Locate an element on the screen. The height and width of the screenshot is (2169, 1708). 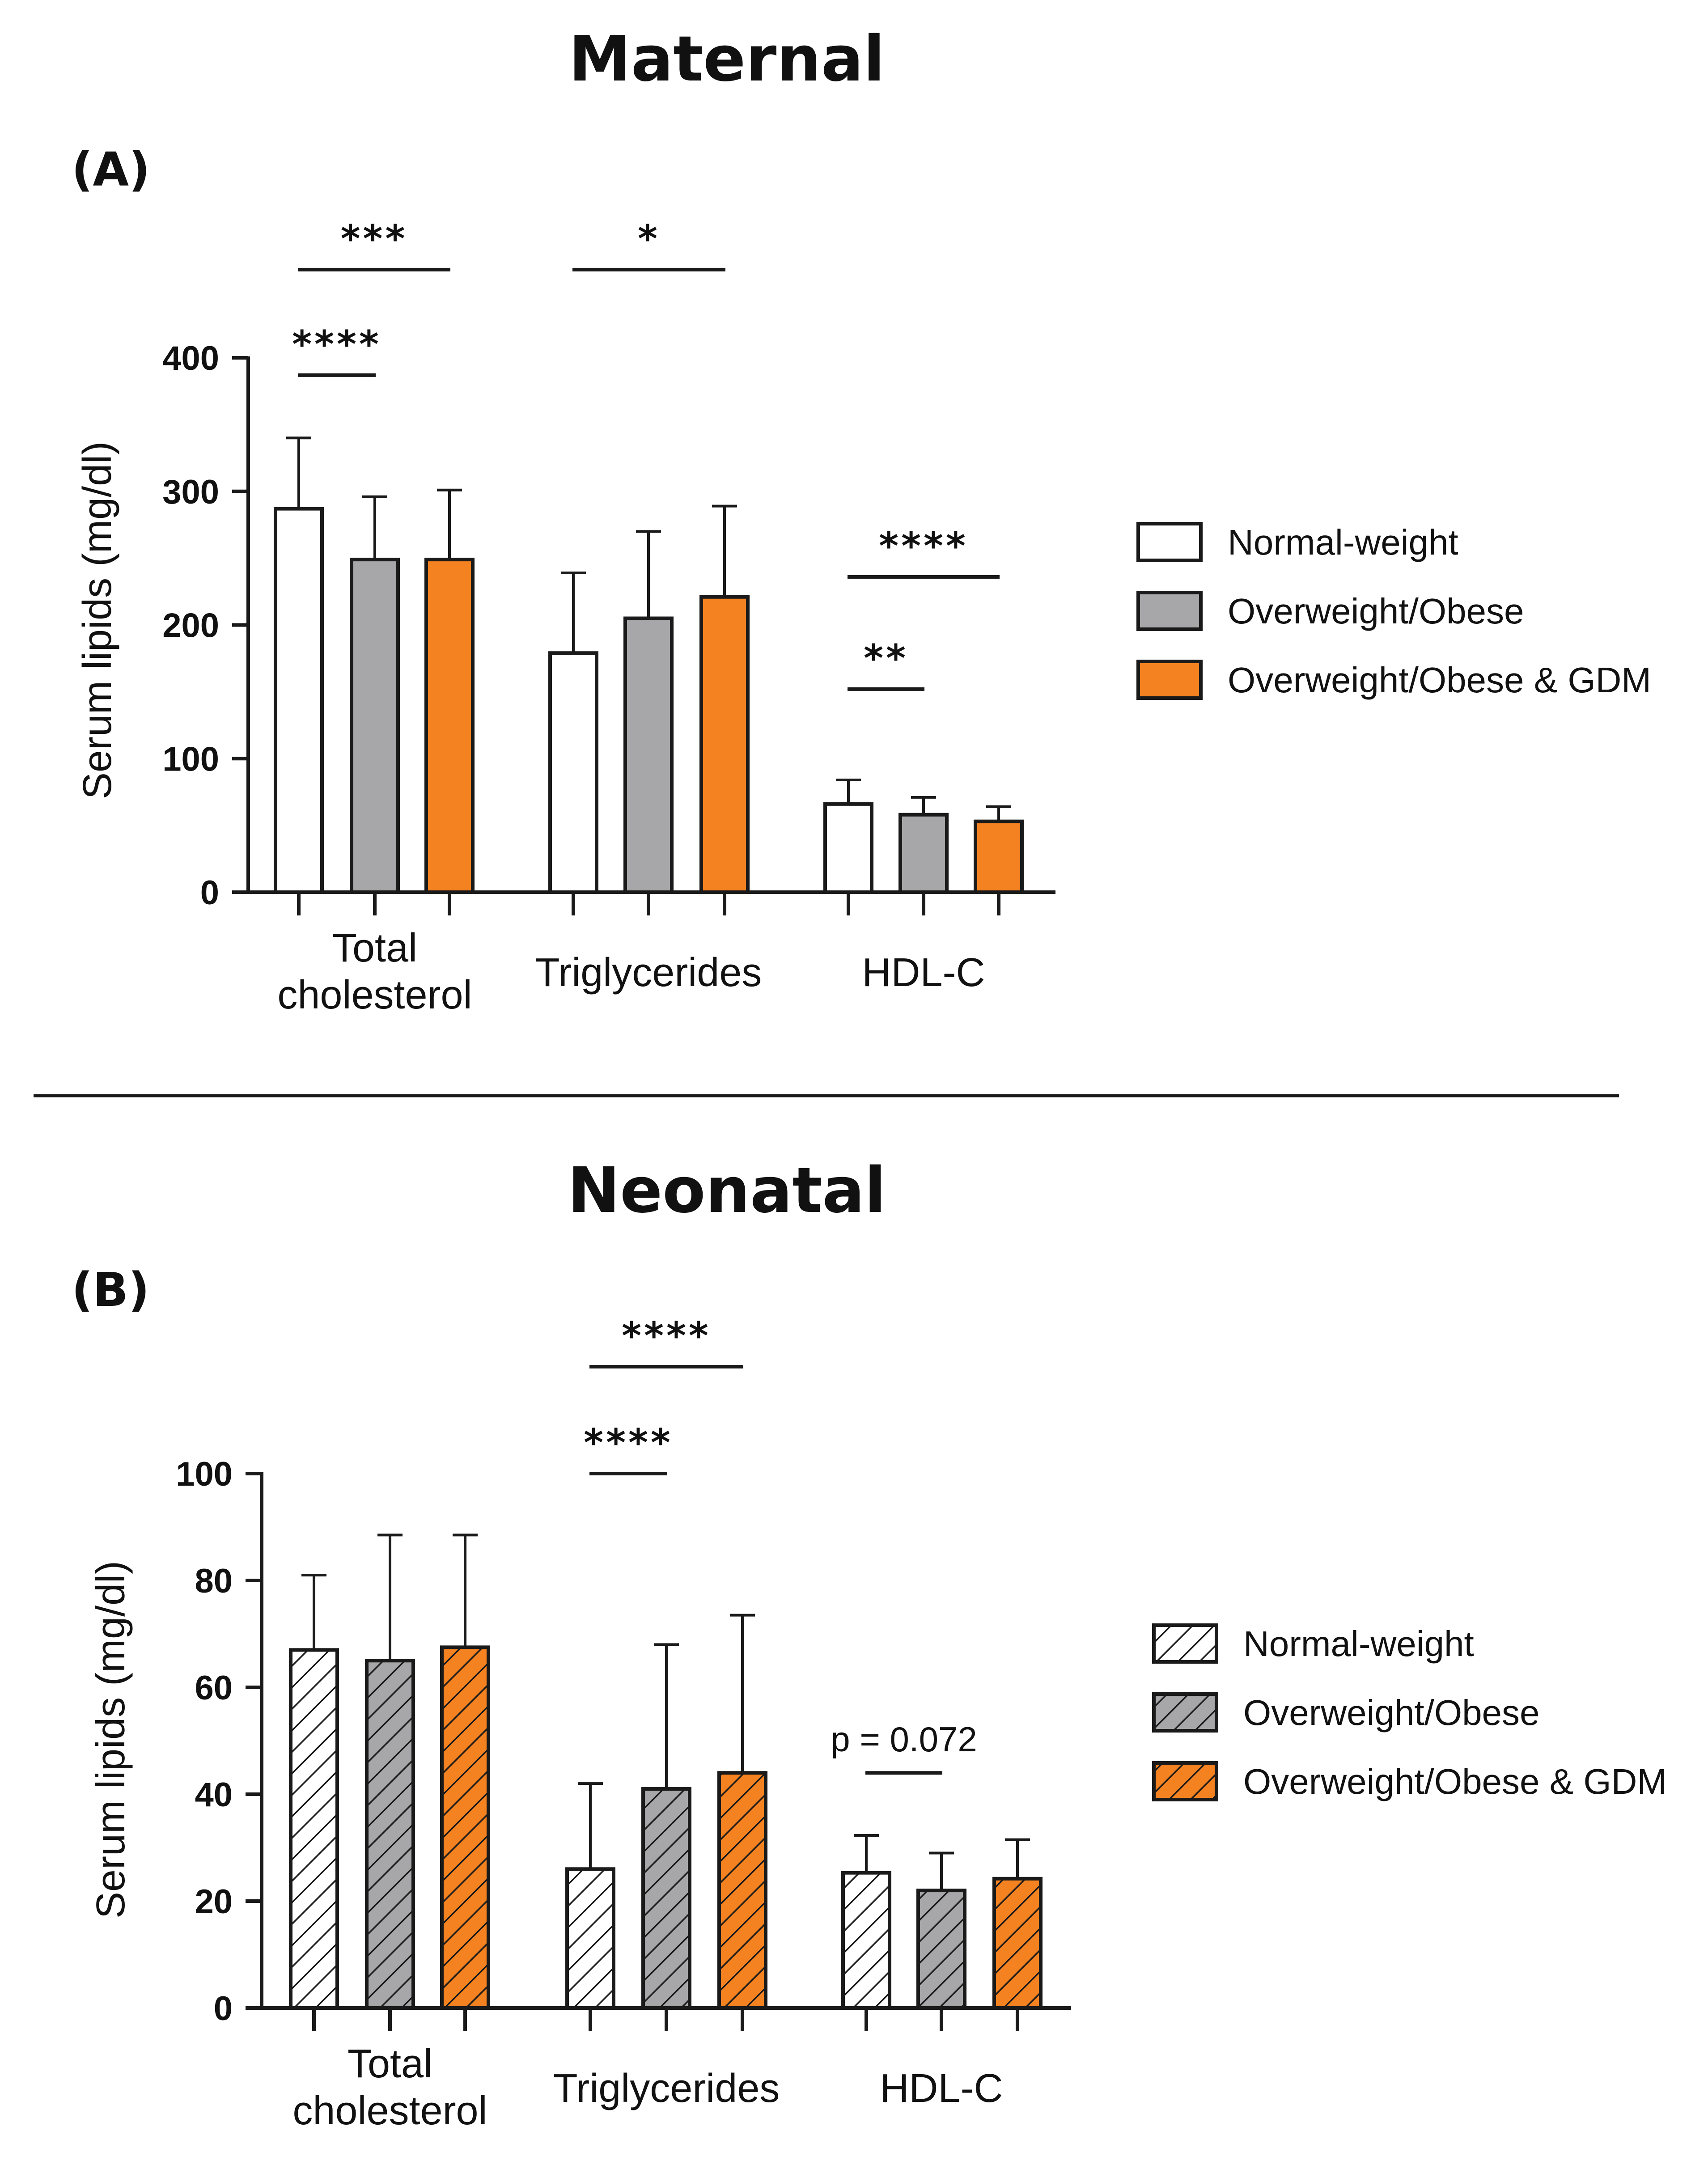
y-tick-label: 80 is located at coordinates (214, 1581).